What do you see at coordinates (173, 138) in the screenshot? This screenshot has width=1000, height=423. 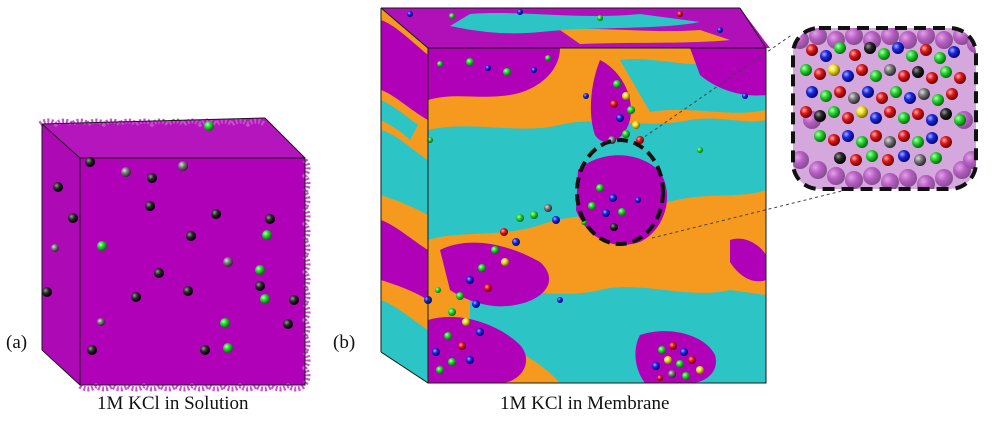 I see `solution-box-top-face` at bounding box center [173, 138].